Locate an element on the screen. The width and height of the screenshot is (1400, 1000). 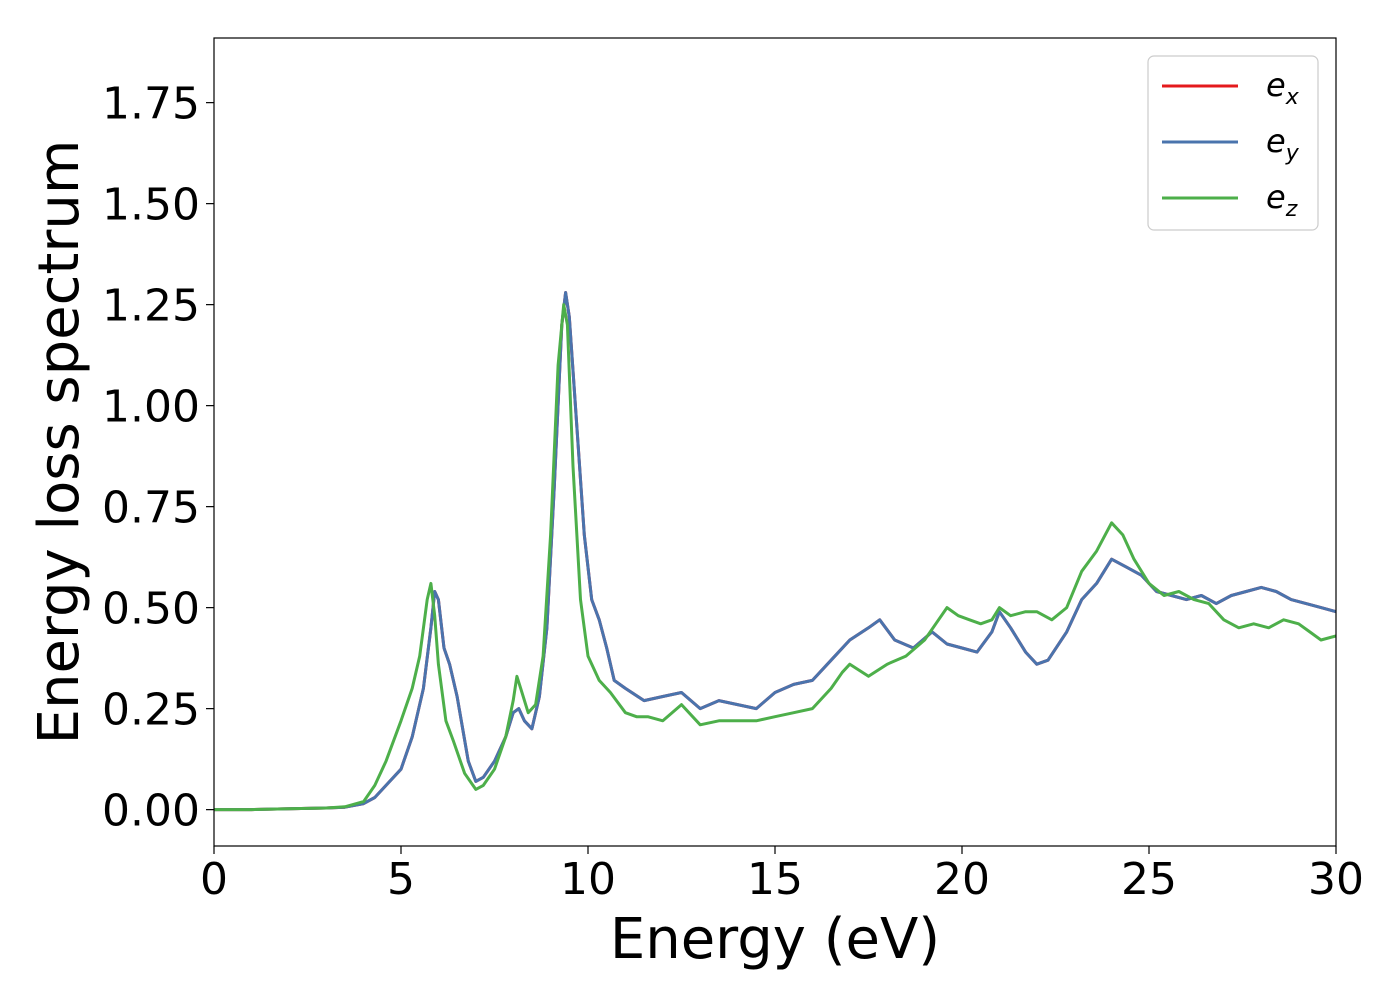
legend-label-ey: ey is located at coordinates (1283, 144).